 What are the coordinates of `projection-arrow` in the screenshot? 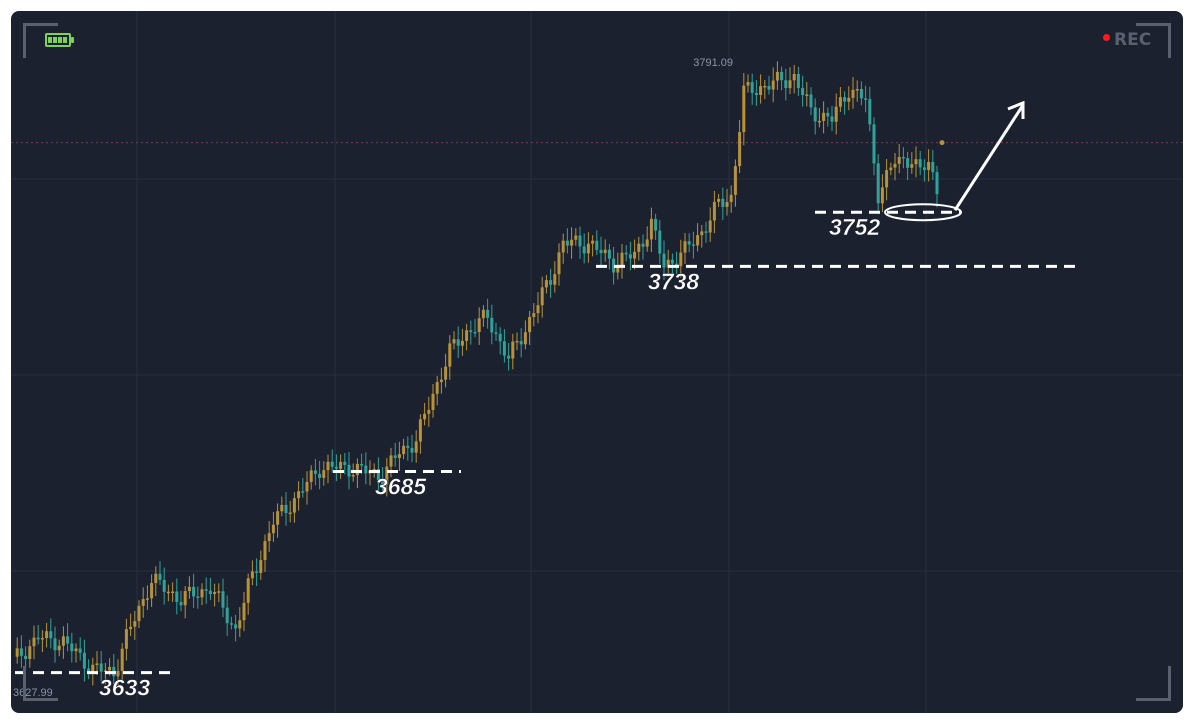 It's located at (989, 158).